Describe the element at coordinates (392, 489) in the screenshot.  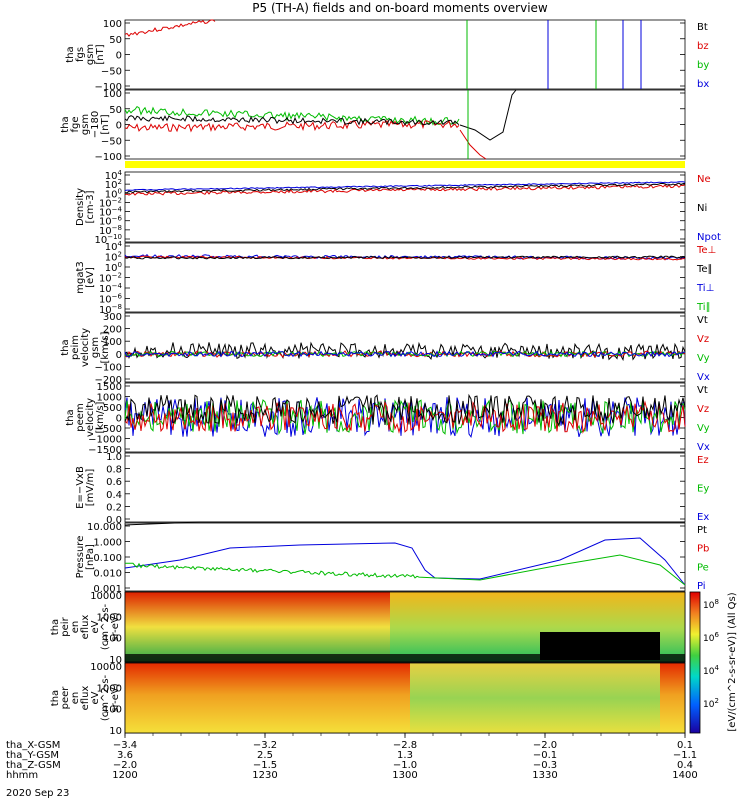
I see `panel-efield: 1.0 0.80.6 0.40.2 0.0 E=−VxB [mV/m] Ez Ey Ex` at that location.